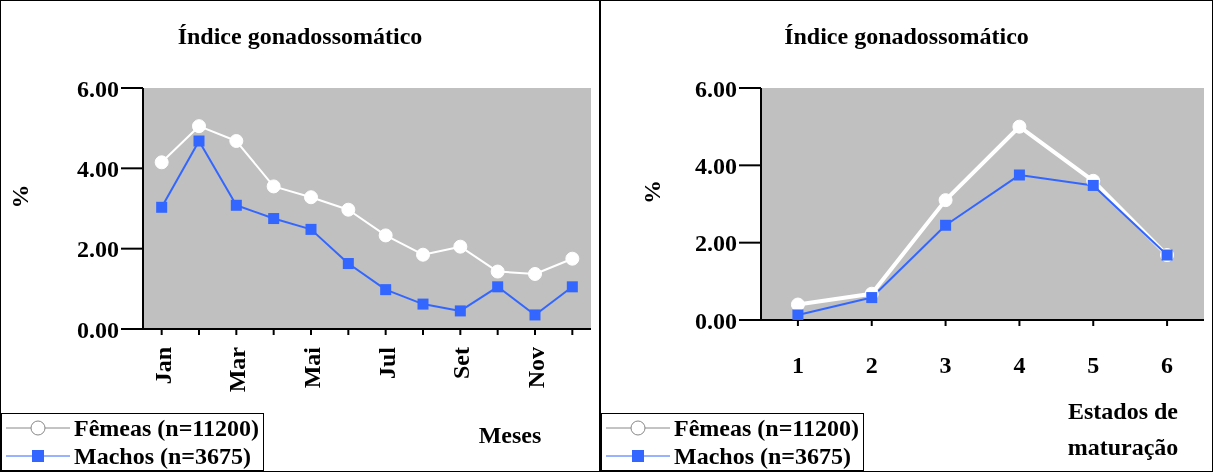 Image resolution: width=1213 pixels, height=472 pixels. What do you see at coordinates (1093, 365) in the screenshot?
I see `x-tick-label: 5` at bounding box center [1093, 365].